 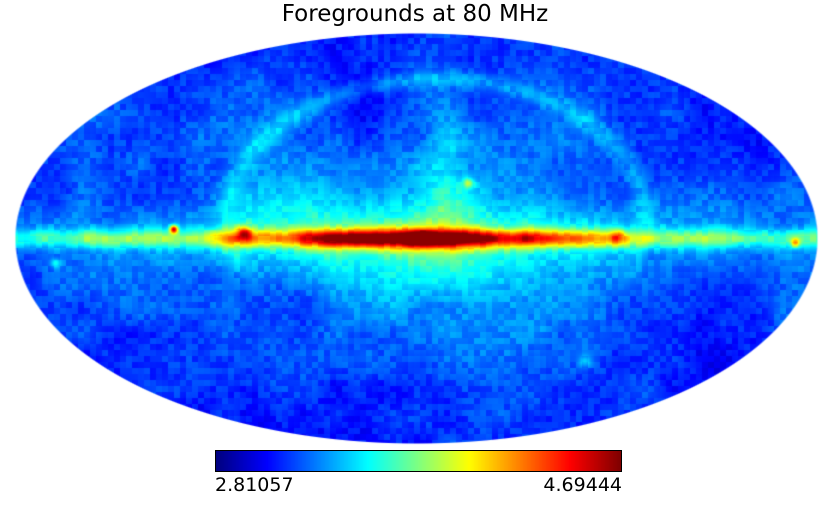 I want to click on figure-title: Foregrounds at 80 MHz, so click(x=415, y=14).